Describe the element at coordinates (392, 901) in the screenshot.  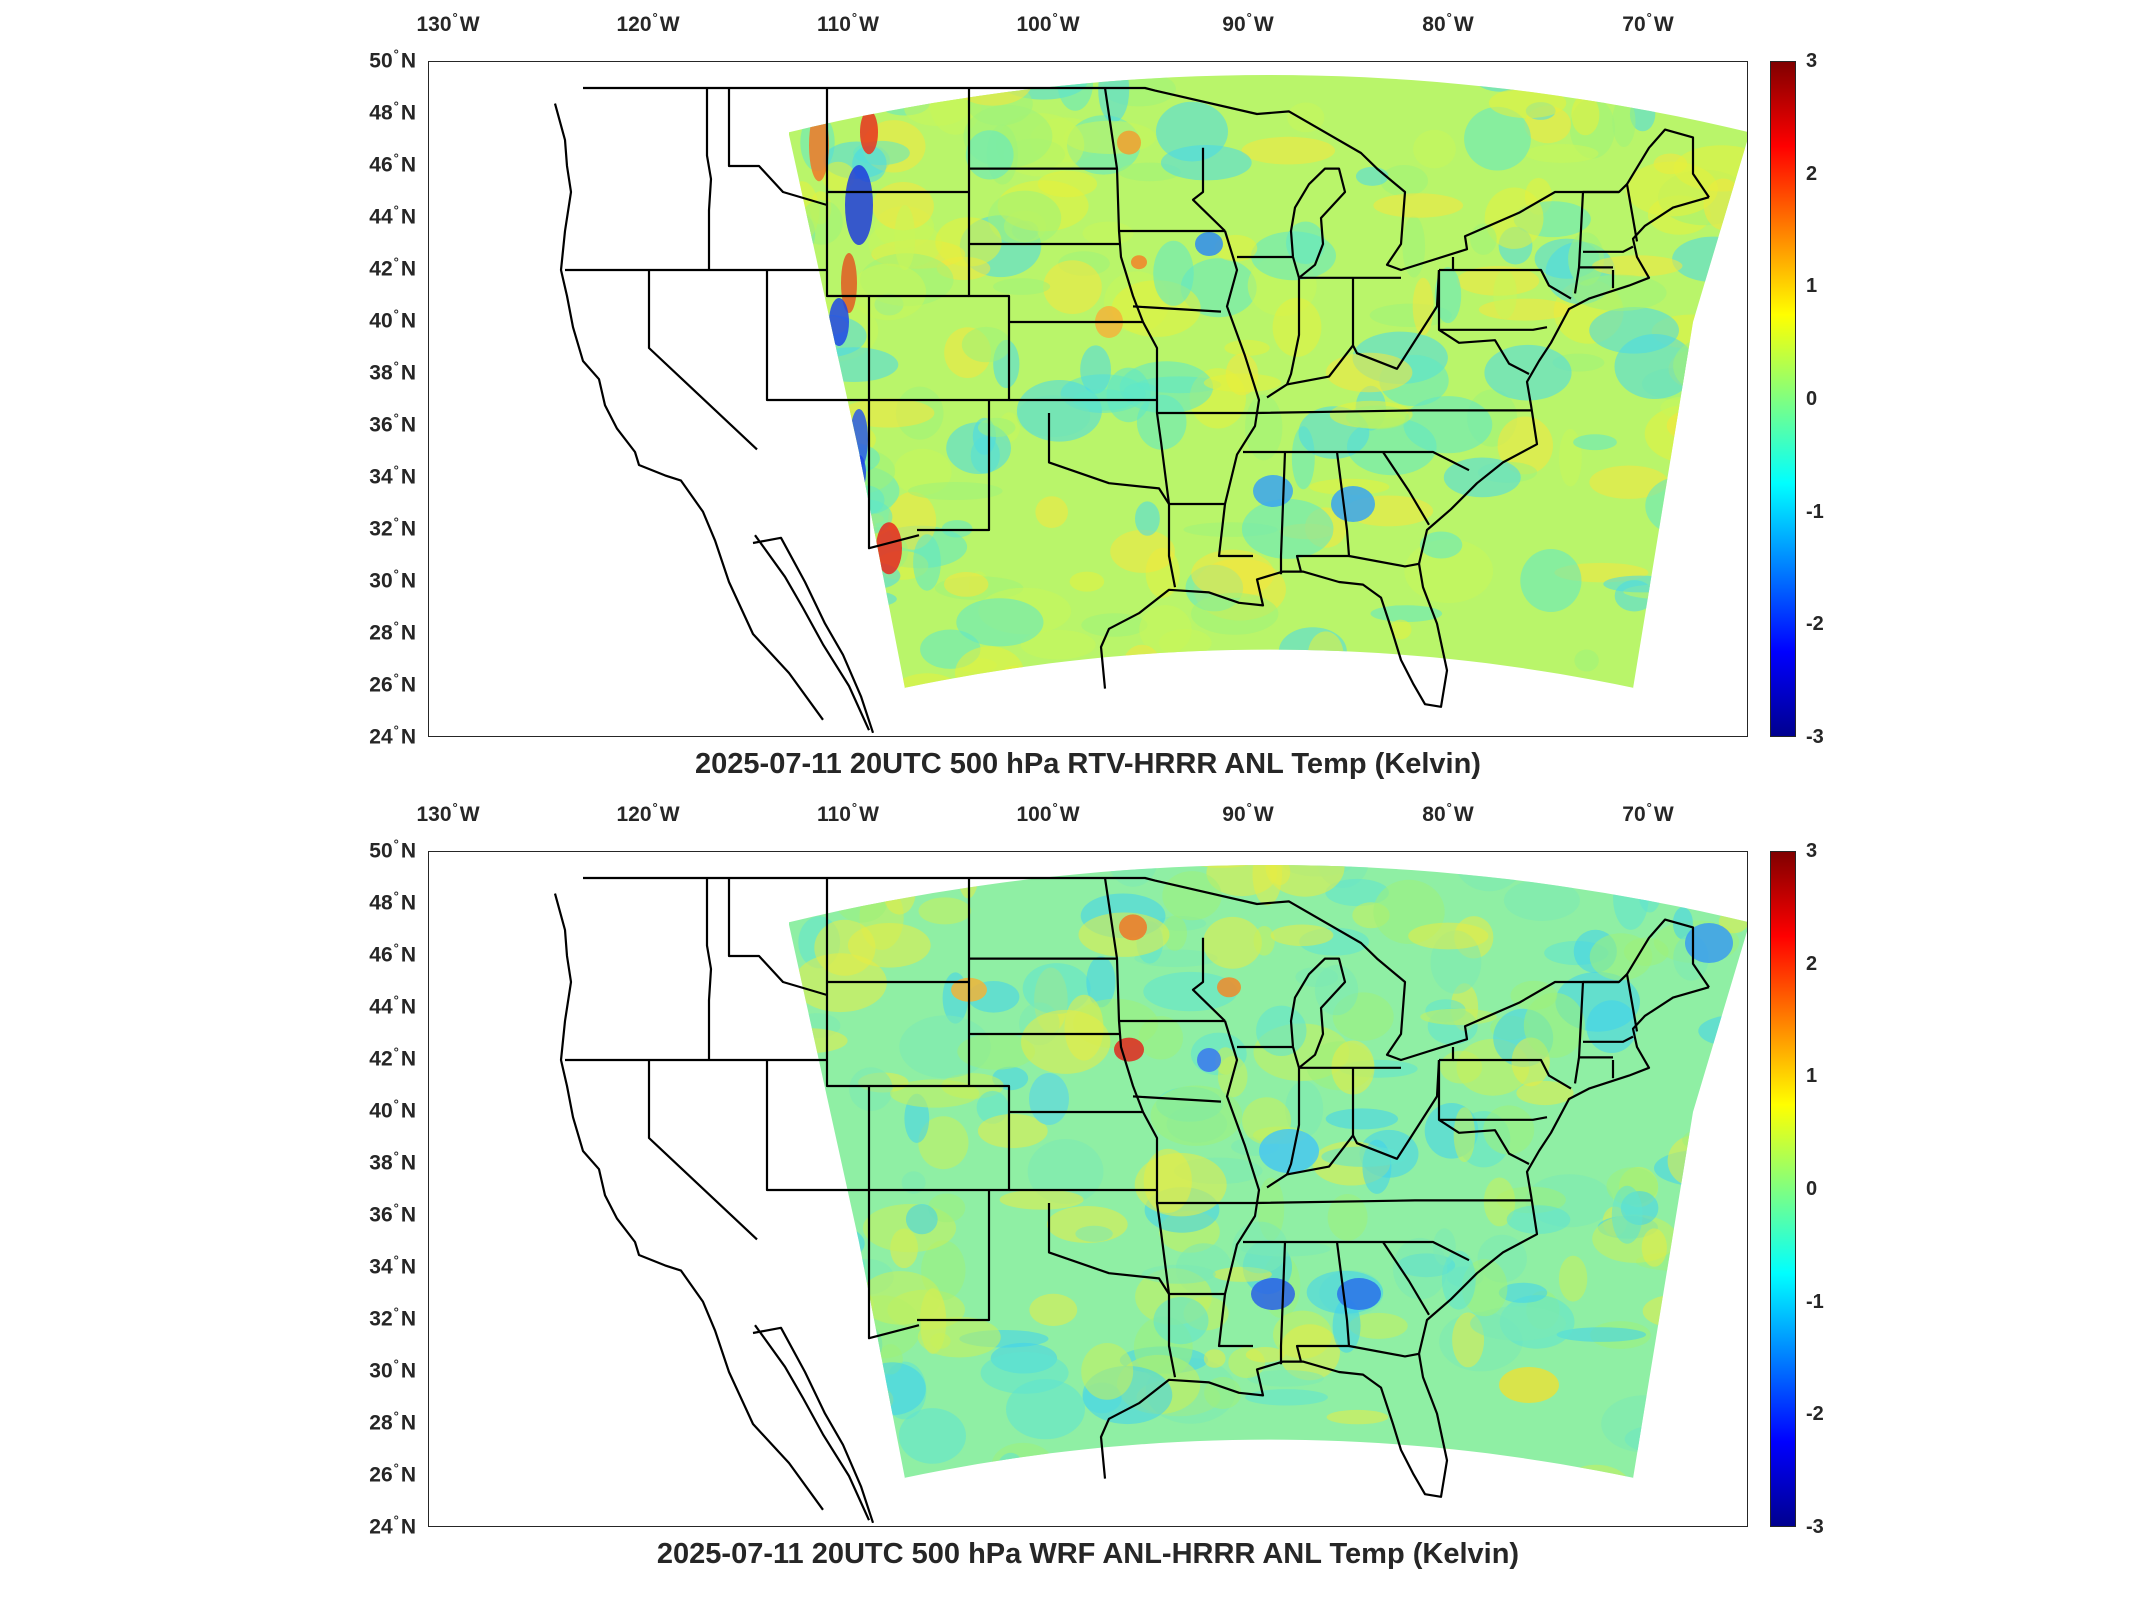
I see `bottom-lat-tick: 48°N` at that location.